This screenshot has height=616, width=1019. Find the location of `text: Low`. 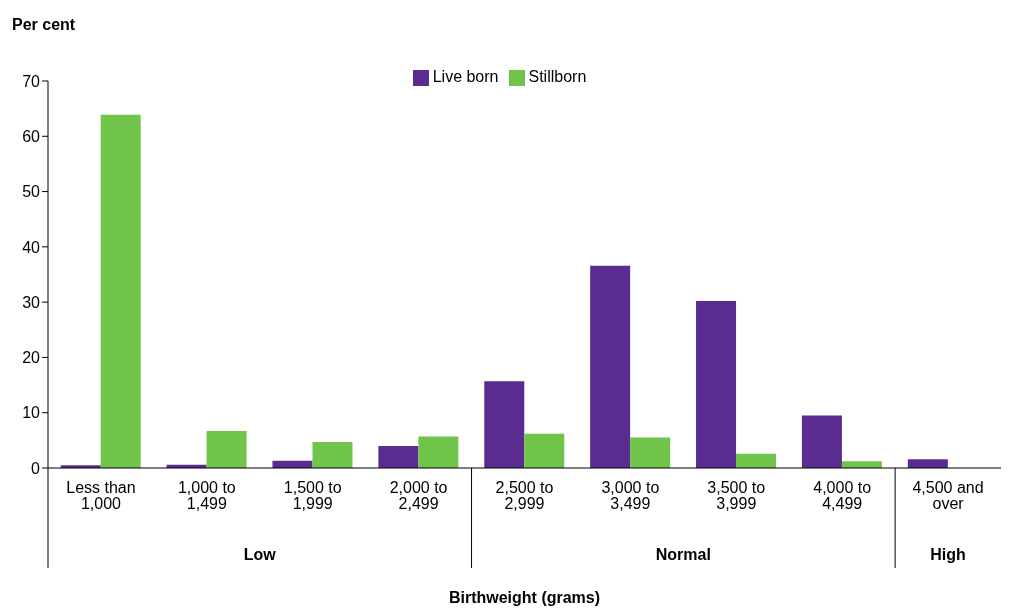

text: Low is located at coordinates (260, 554).